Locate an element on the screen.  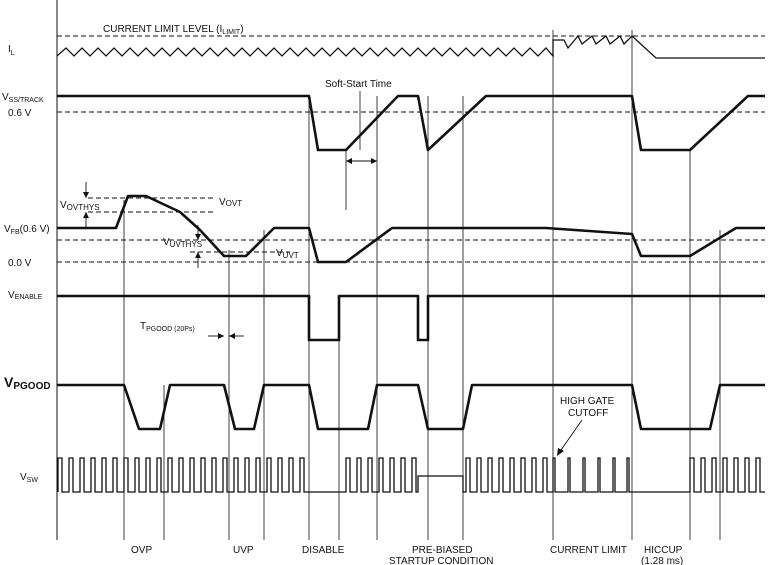
v06-label: 0.6 V is located at coordinates (20, 113).